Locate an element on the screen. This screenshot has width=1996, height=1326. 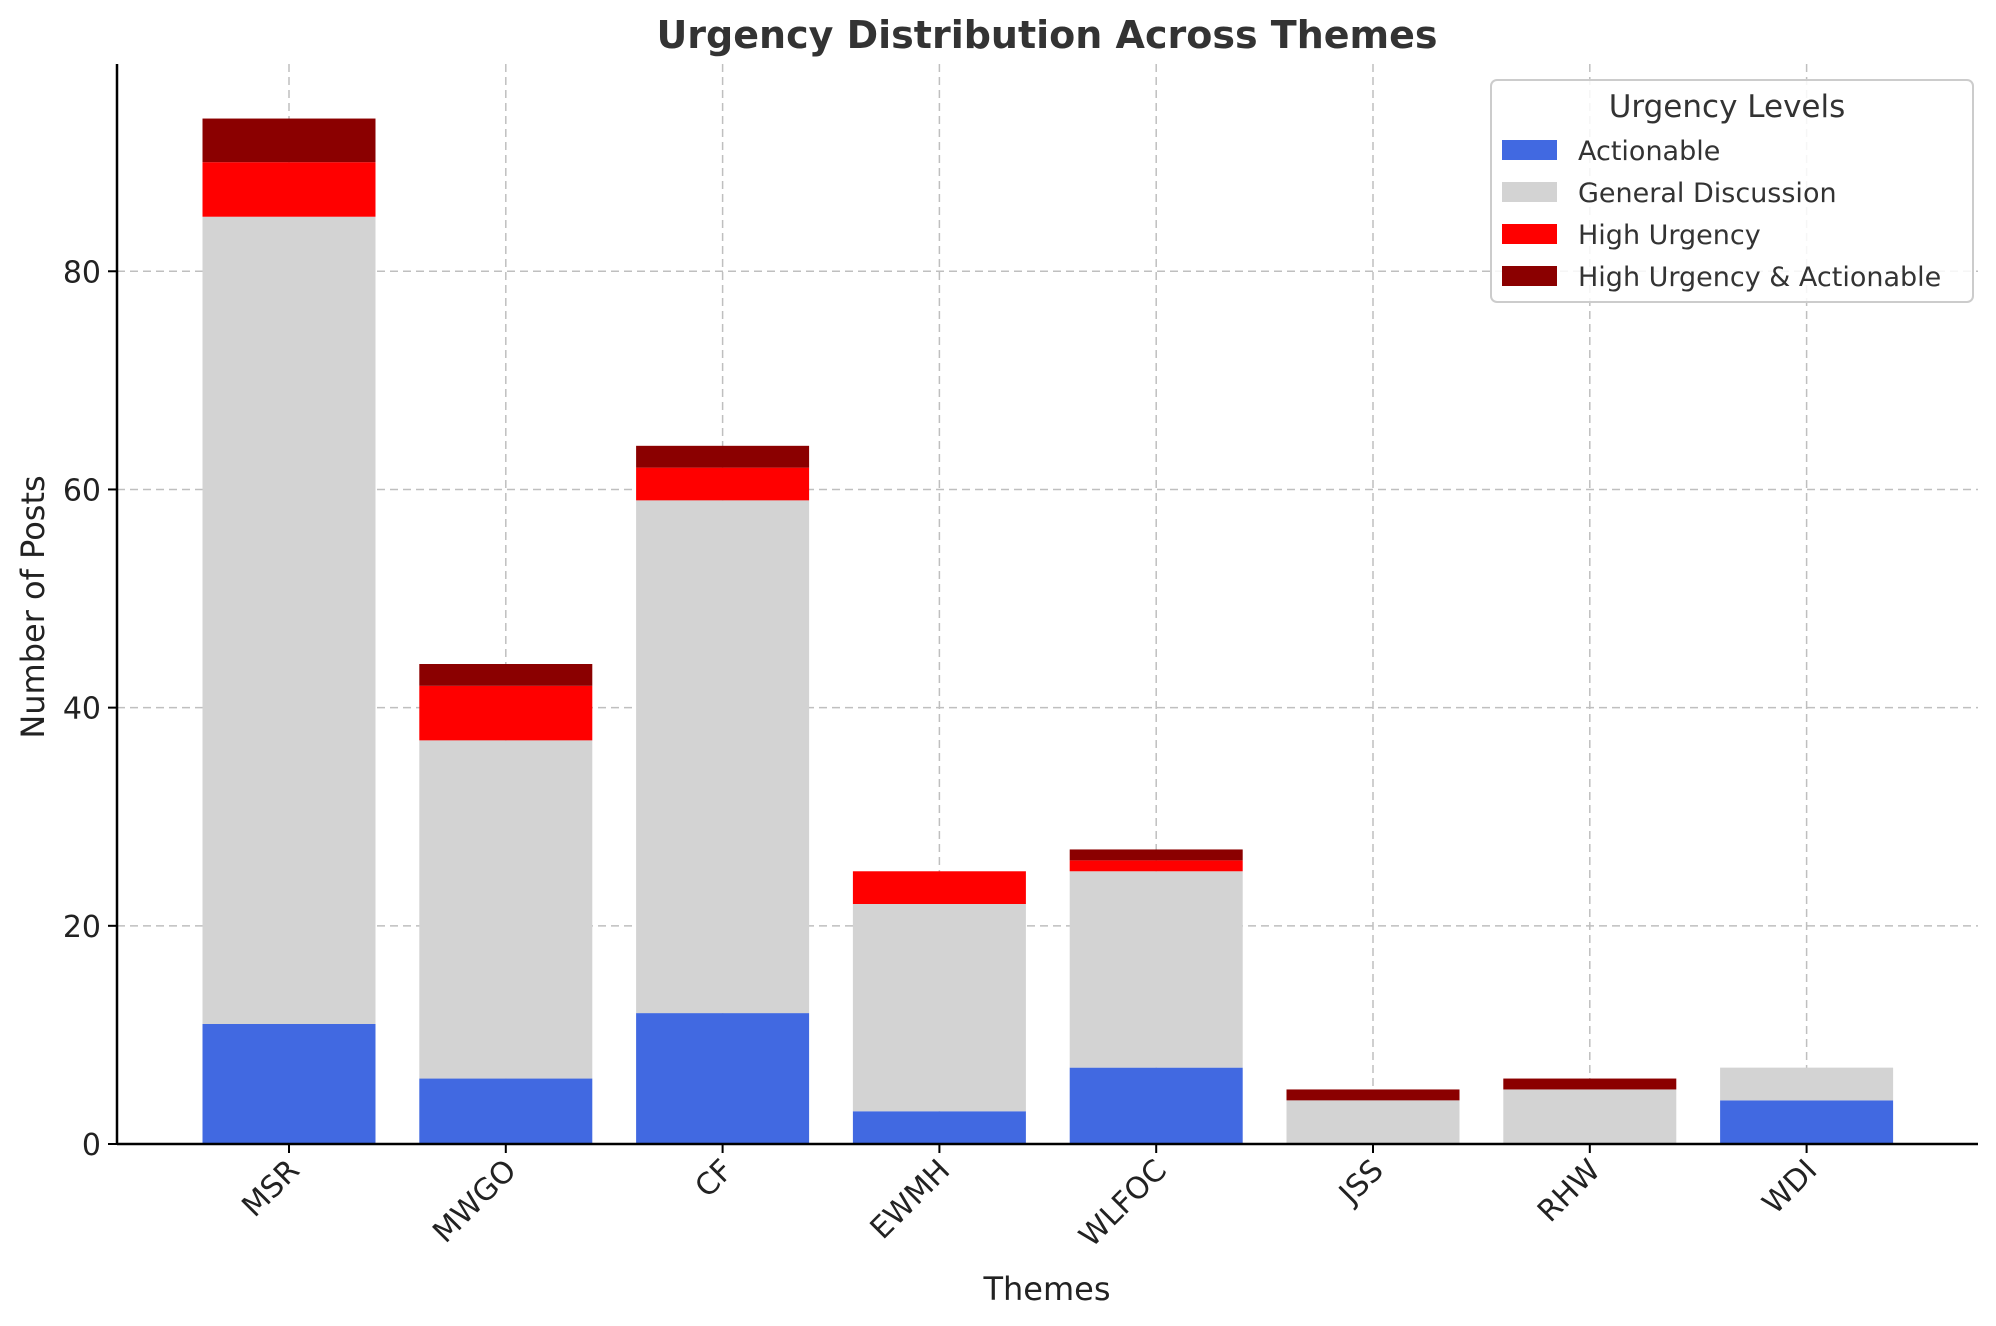
x-tick-label: WDI is located at coordinates (1790, 1187).